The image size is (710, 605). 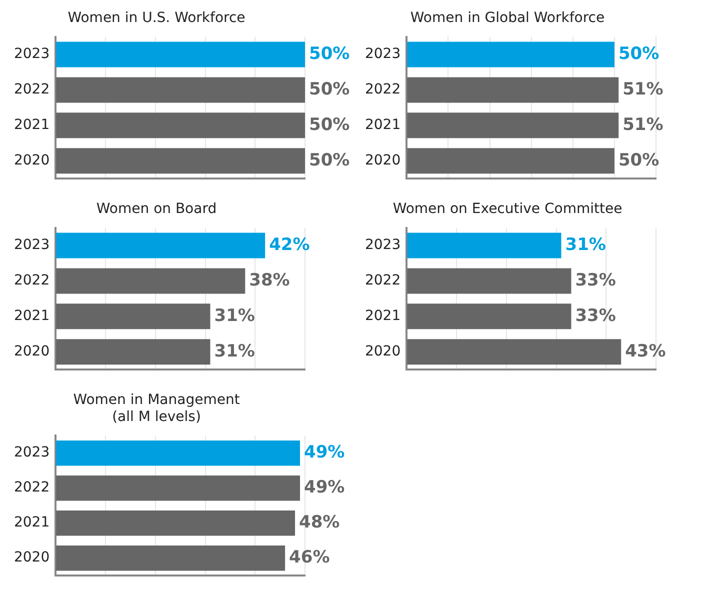 I want to click on data-label: 48%, so click(x=319, y=522).